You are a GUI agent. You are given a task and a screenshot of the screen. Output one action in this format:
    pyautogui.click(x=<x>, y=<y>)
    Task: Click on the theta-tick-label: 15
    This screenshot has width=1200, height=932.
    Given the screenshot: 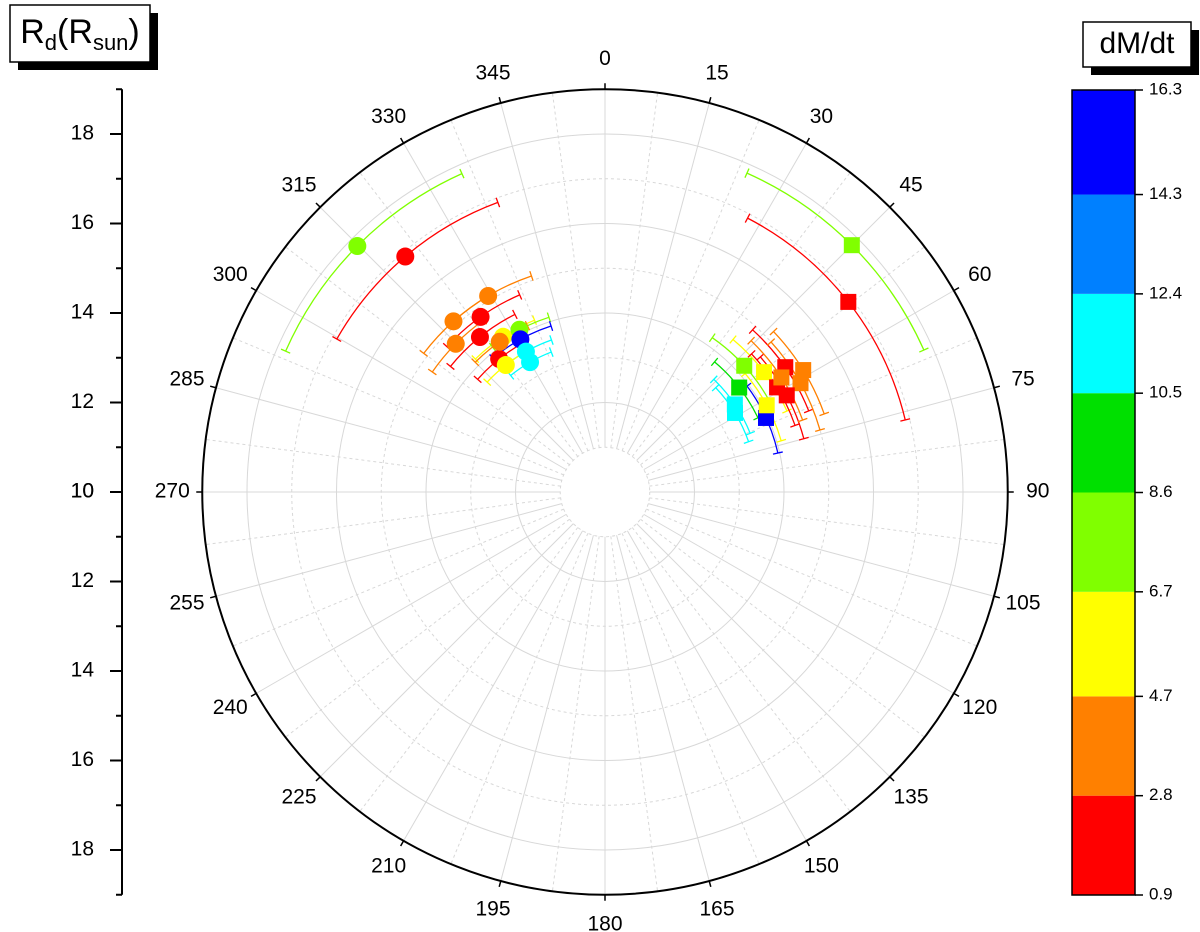 What is the action you would take?
    pyautogui.click(x=716, y=73)
    